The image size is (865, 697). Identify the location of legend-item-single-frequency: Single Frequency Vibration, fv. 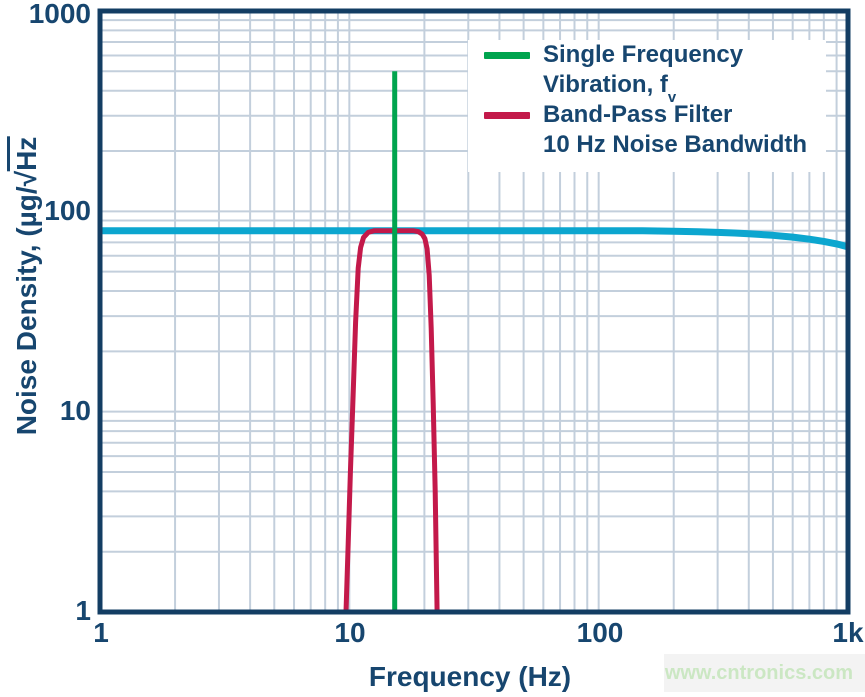
(647, 73).